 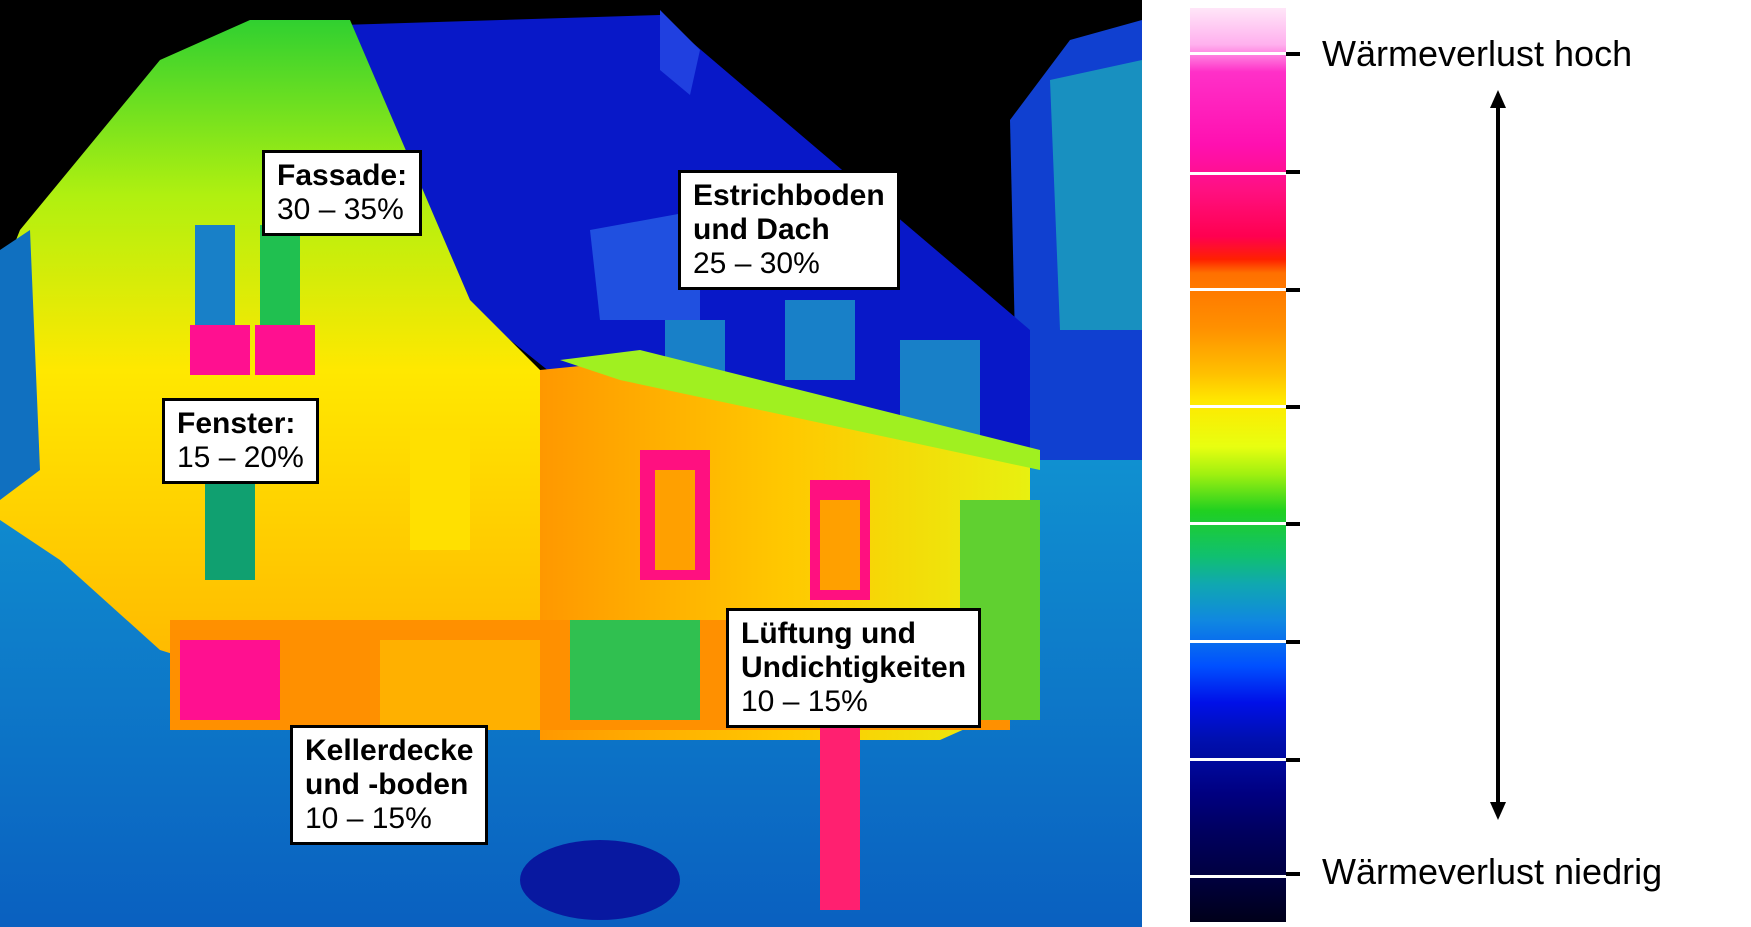 What do you see at coordinates (240, 457) in the screenshot?
I see `callout-fenster-value: 15 – 20%` at bounding box center [240, 457].